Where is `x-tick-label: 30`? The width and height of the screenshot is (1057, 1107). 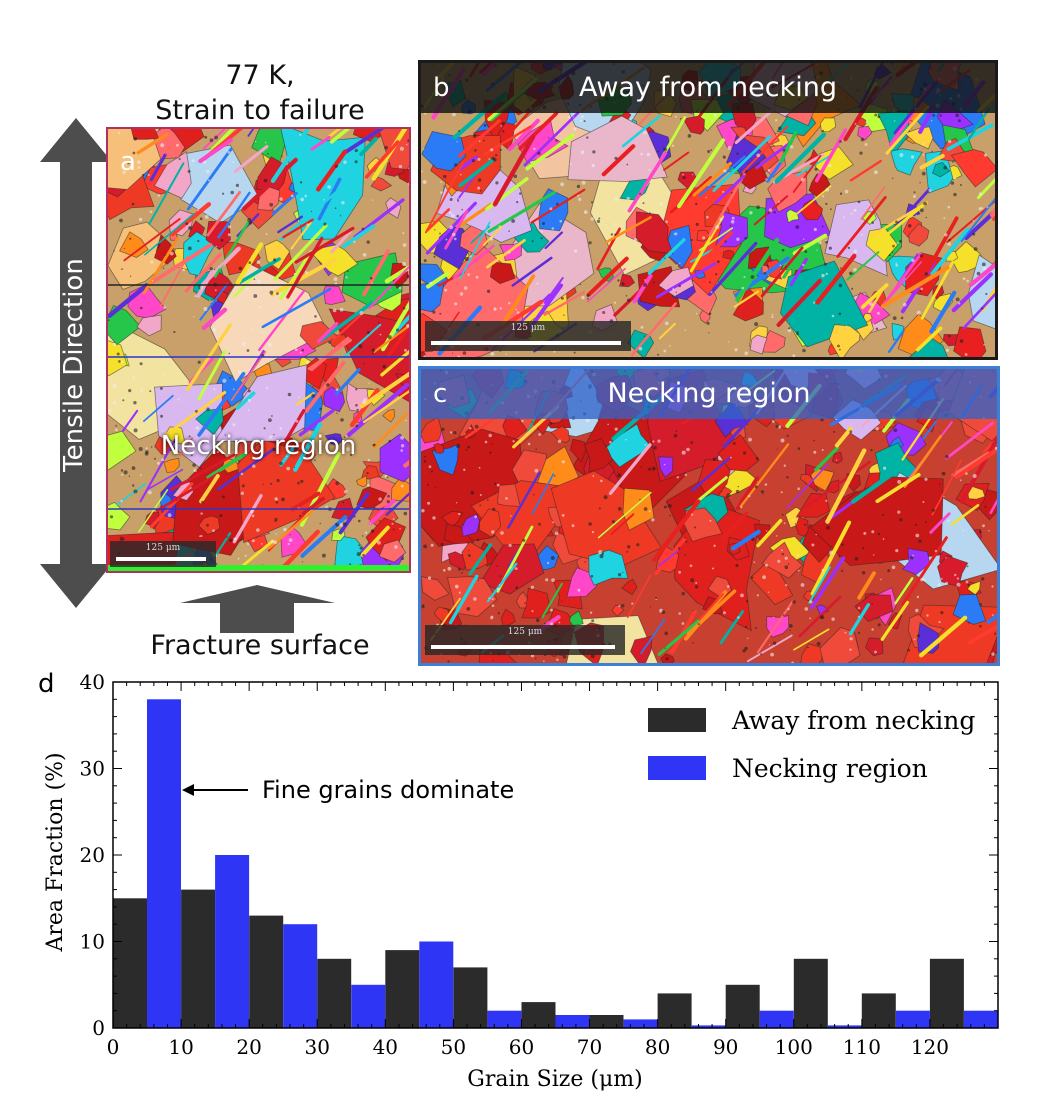 x-tick-label: 30 is located at coordinates (317, 1047).